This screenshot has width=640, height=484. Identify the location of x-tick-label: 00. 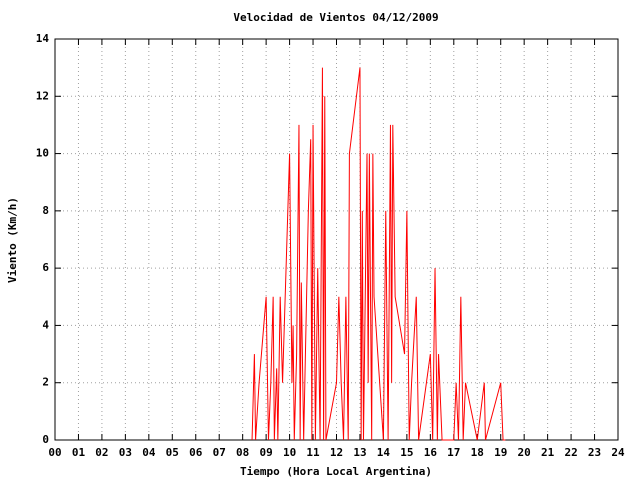
(54, 452).